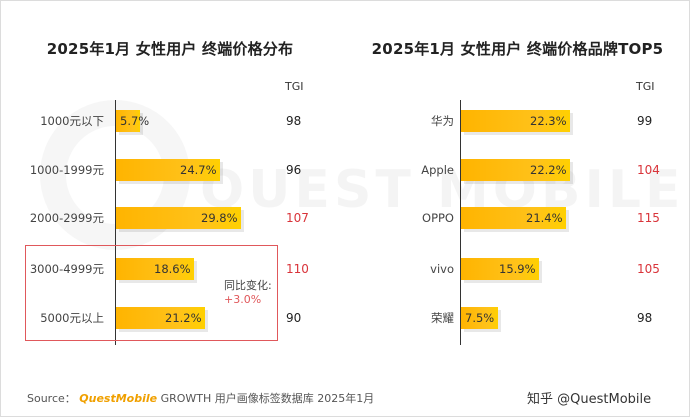  I want to click on tgi-value: 96, so click(294, 170).